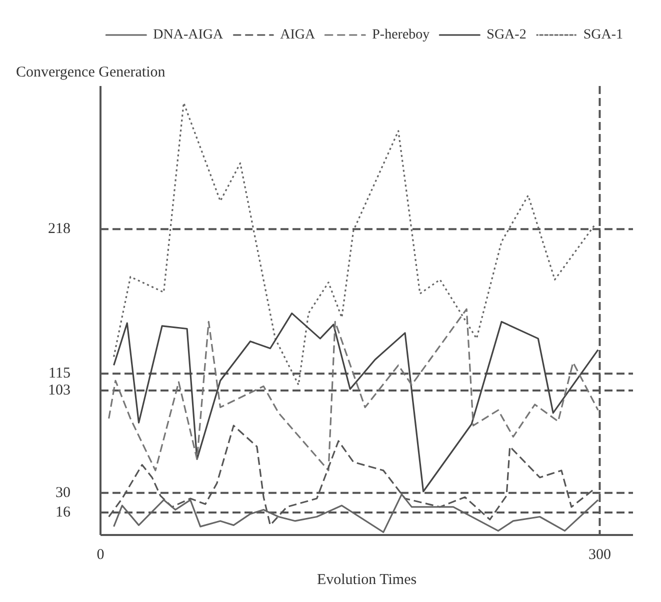 The image size is (661, 602). I want to click on x-tick-label: 300, so click(599, 554).